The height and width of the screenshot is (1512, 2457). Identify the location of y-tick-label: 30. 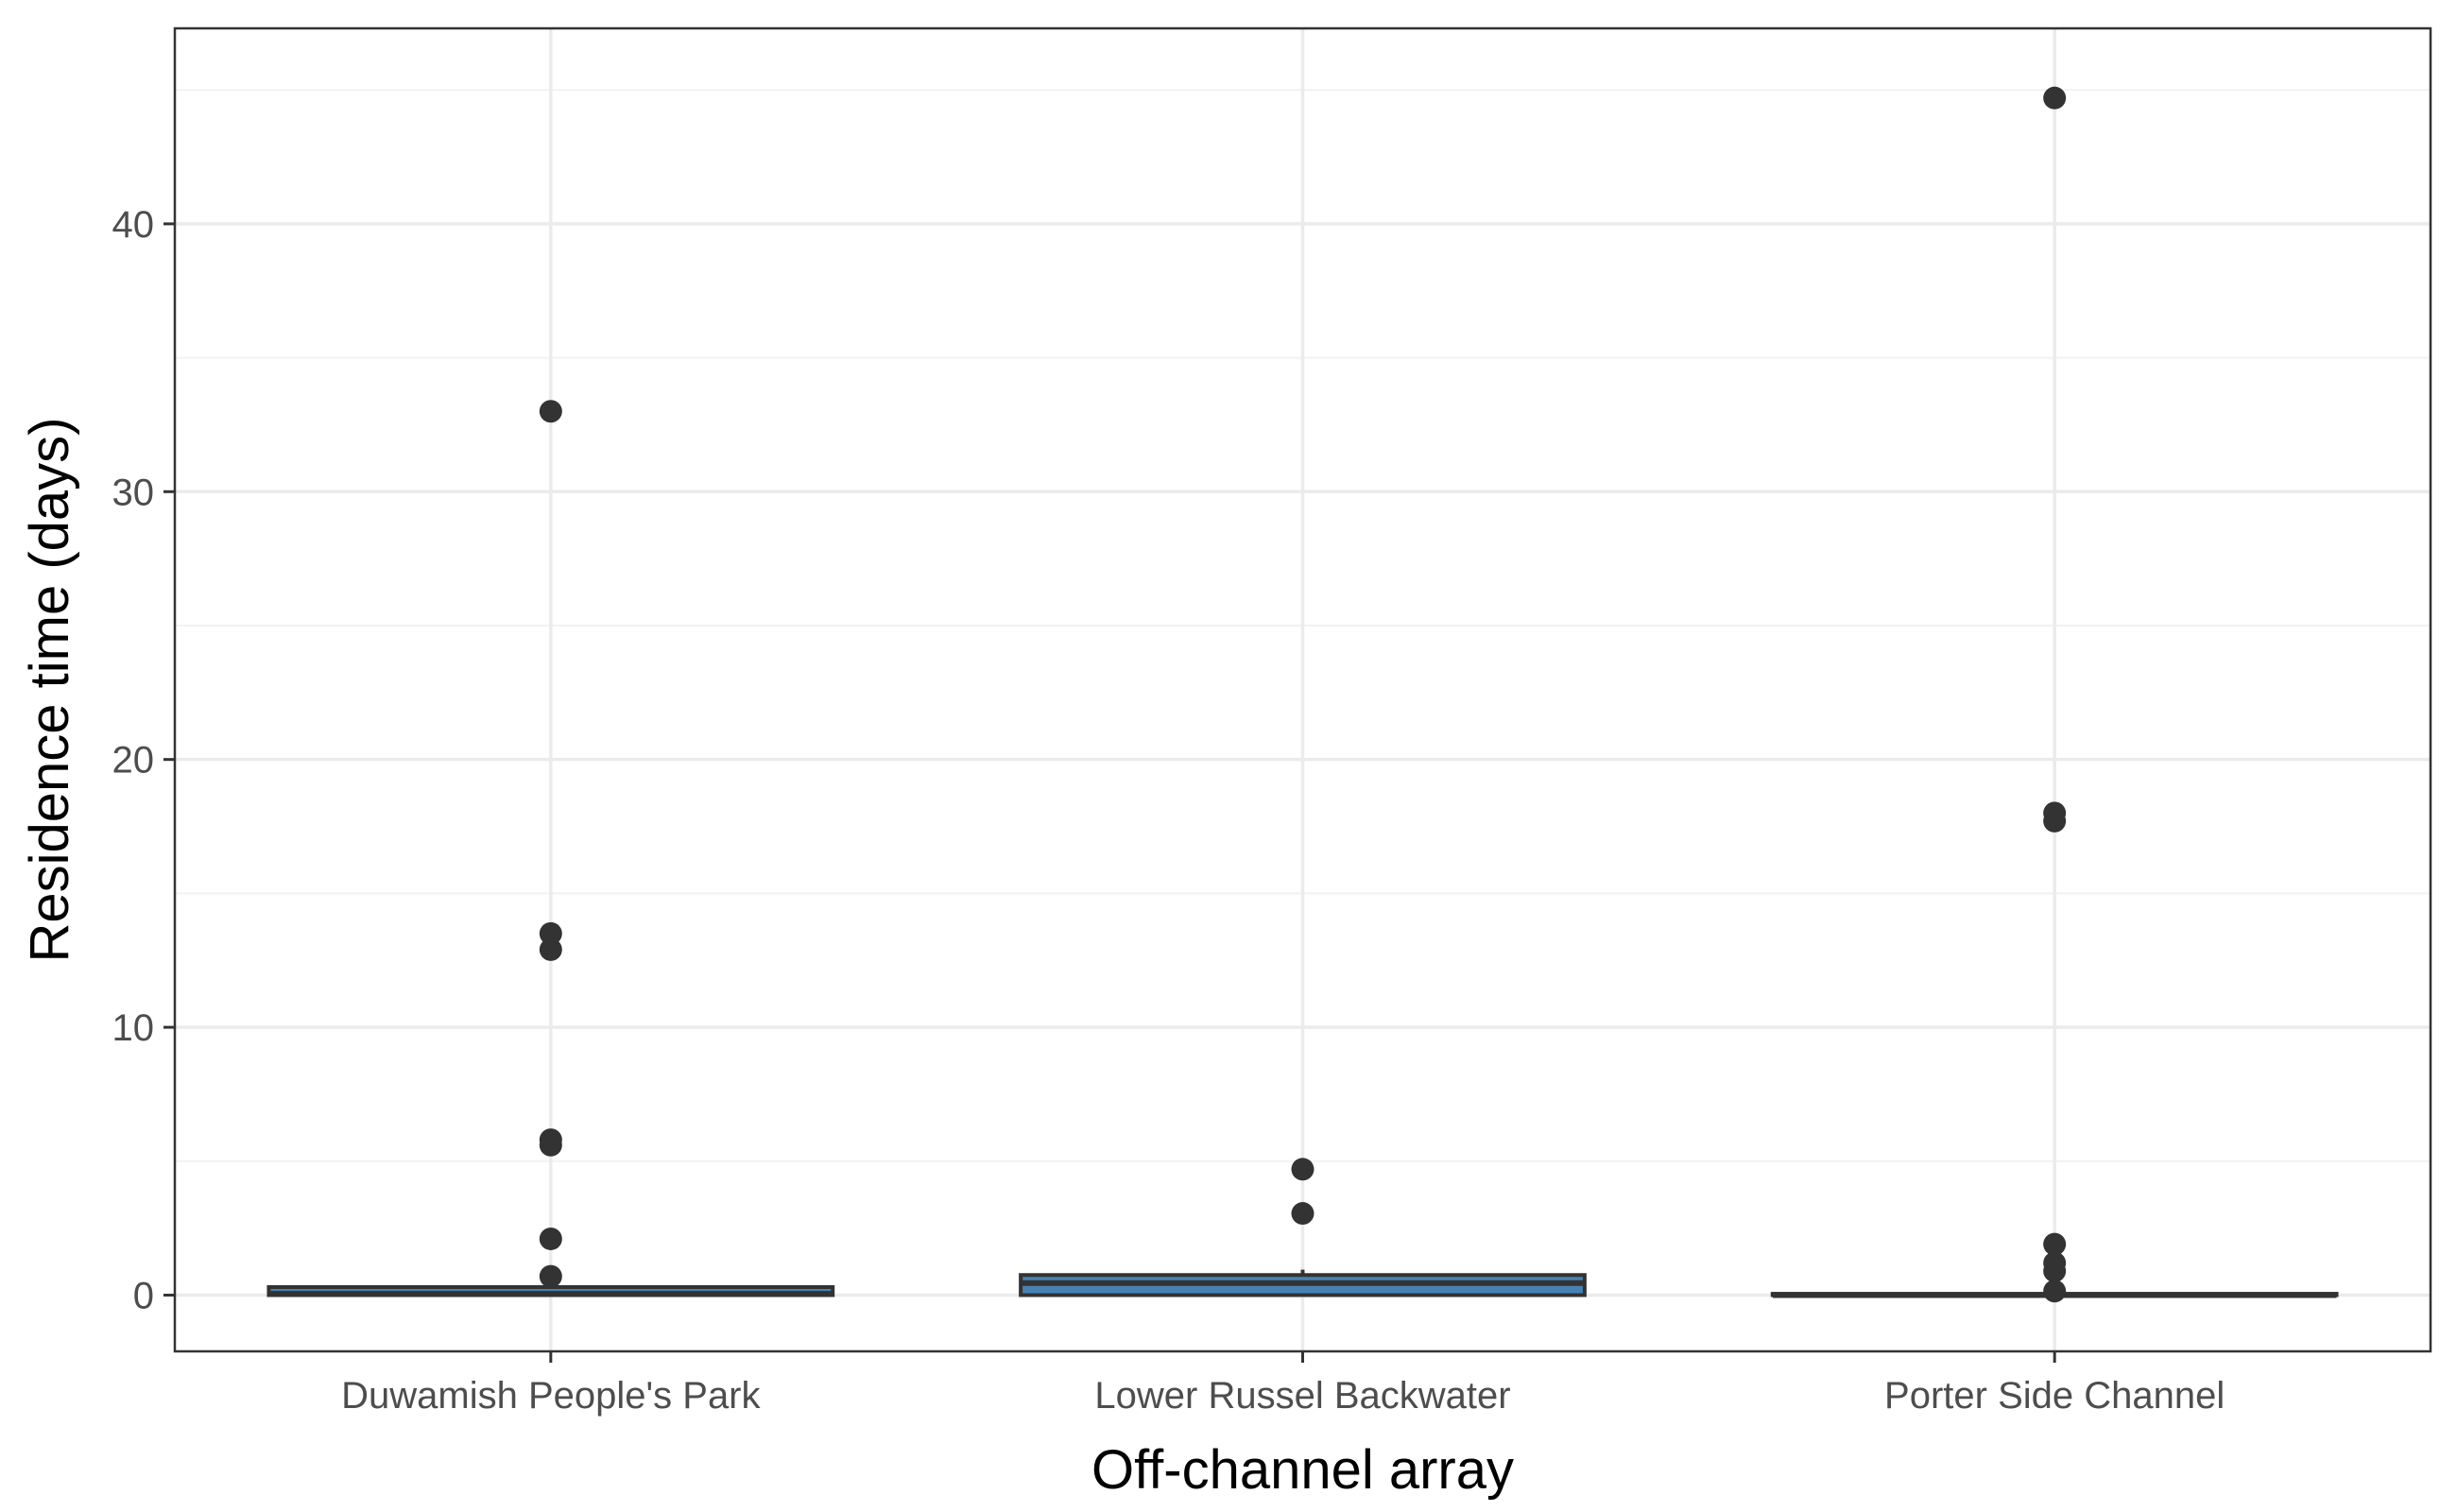
(133, 492).